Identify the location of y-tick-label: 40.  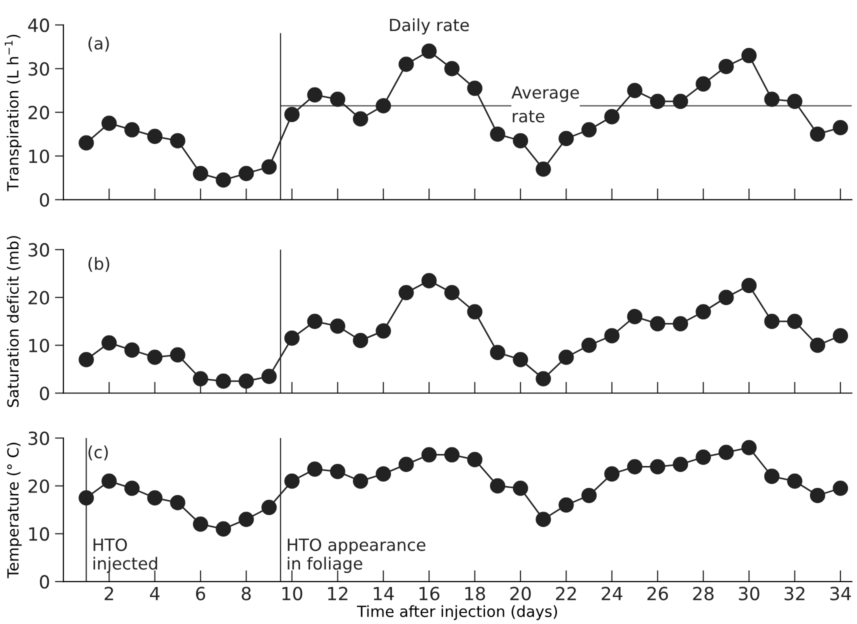
(39, 25).